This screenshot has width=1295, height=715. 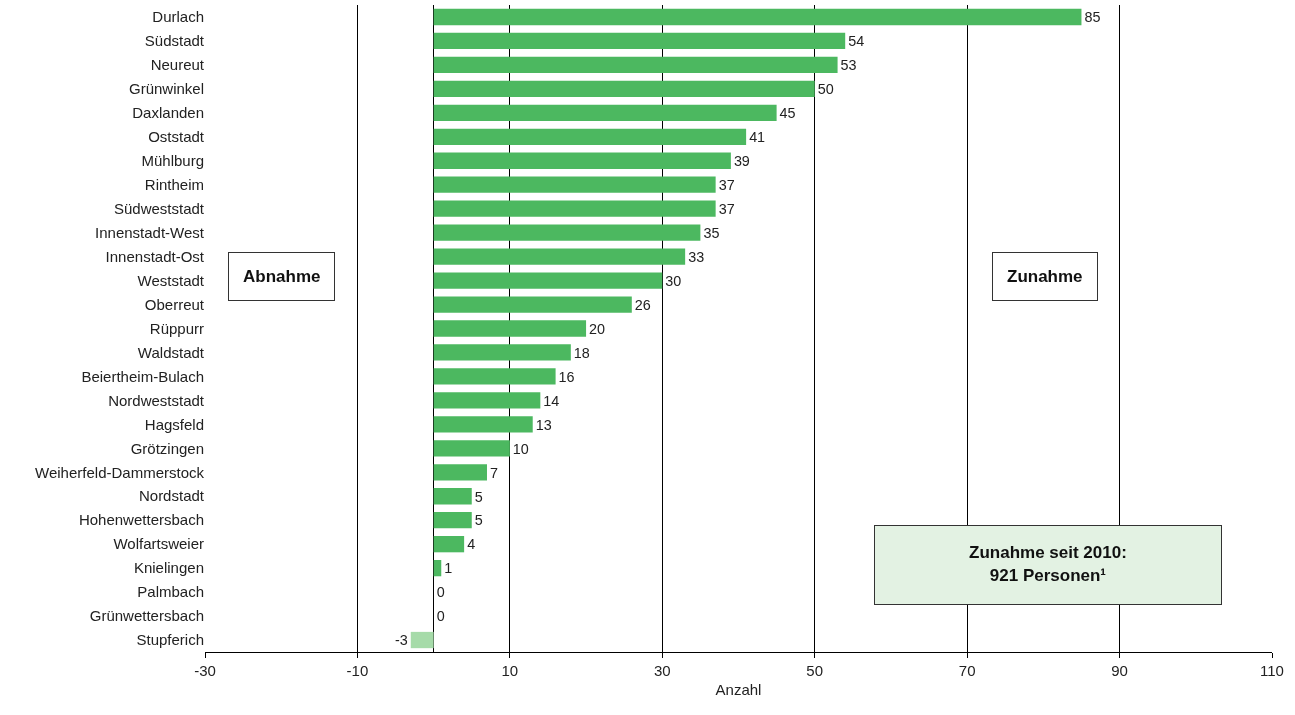 I want to click on data-label: 85, so click(x=1092, y=17).